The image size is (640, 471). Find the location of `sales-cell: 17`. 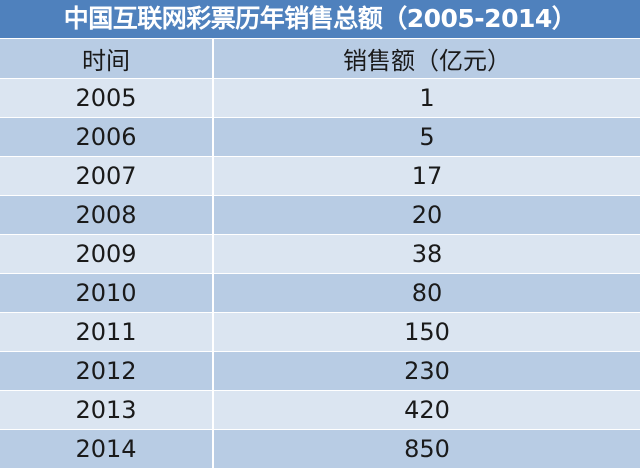

sales-cell: 17 is located at coordinates (426, 176).